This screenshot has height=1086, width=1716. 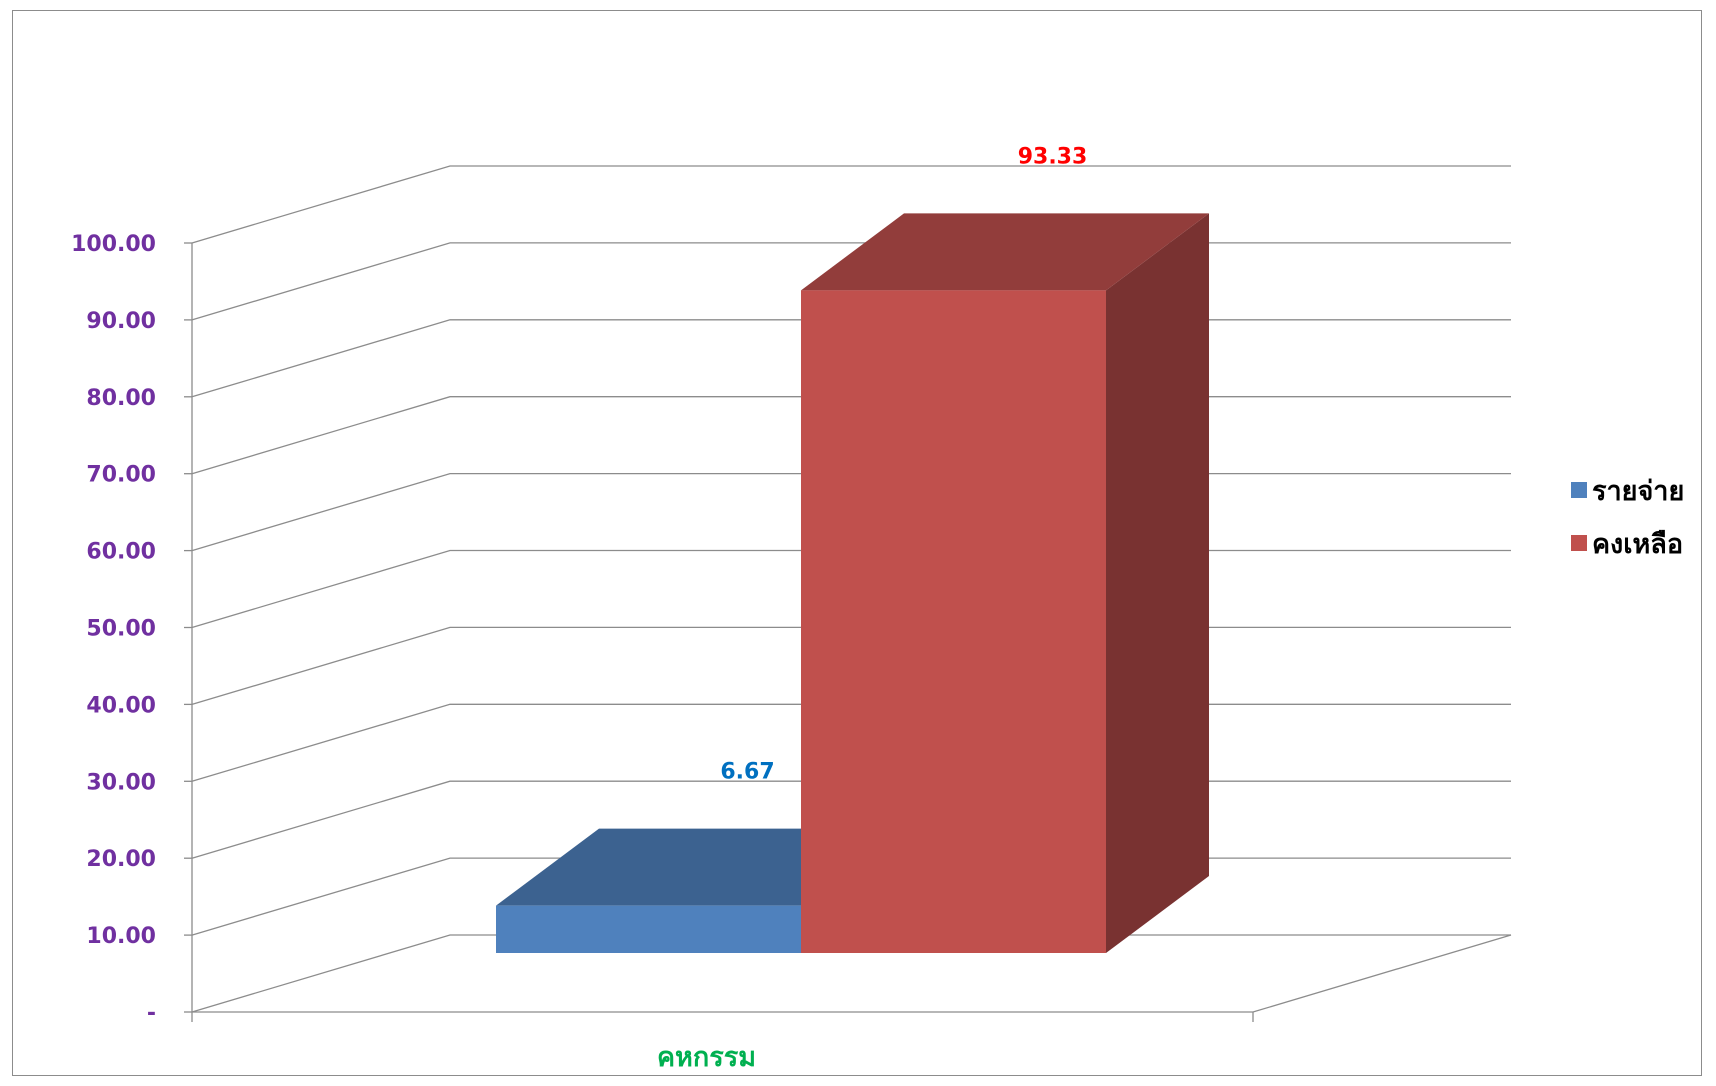 I want to click on data-labels: 6.67 93.33, so click(x=903, y=464).